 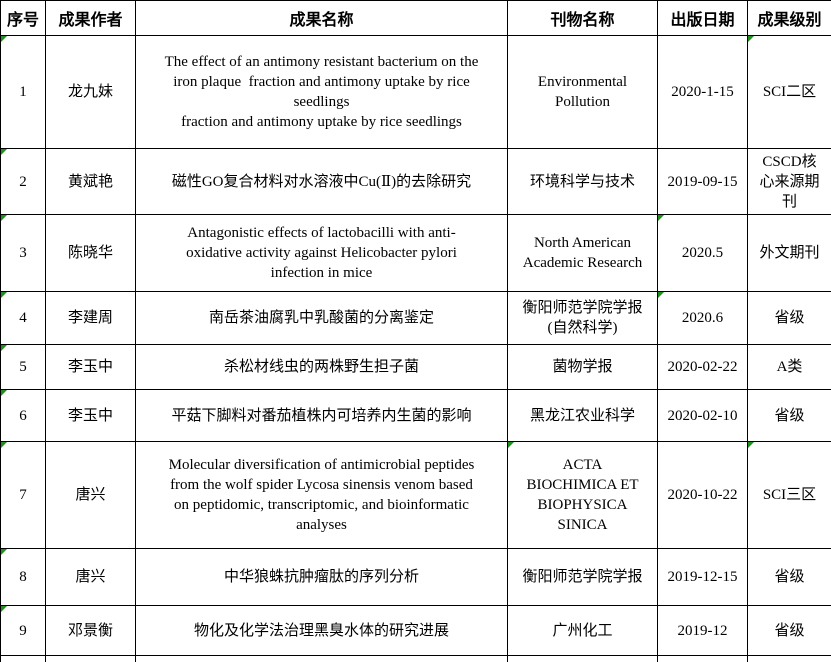 What do you see at coordinates (789, 415) in the screenshot?
I see `cell-level-text: 省级` at bounding box center [789, 415].